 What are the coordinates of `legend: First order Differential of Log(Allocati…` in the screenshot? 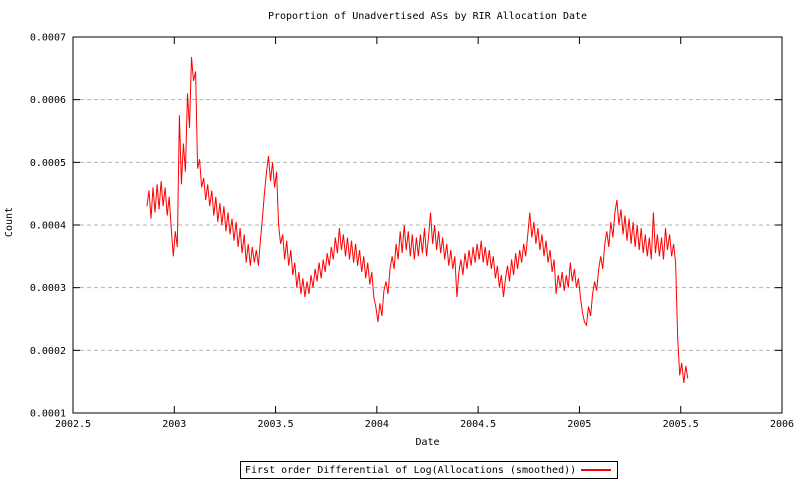 It's located at (429, 470).